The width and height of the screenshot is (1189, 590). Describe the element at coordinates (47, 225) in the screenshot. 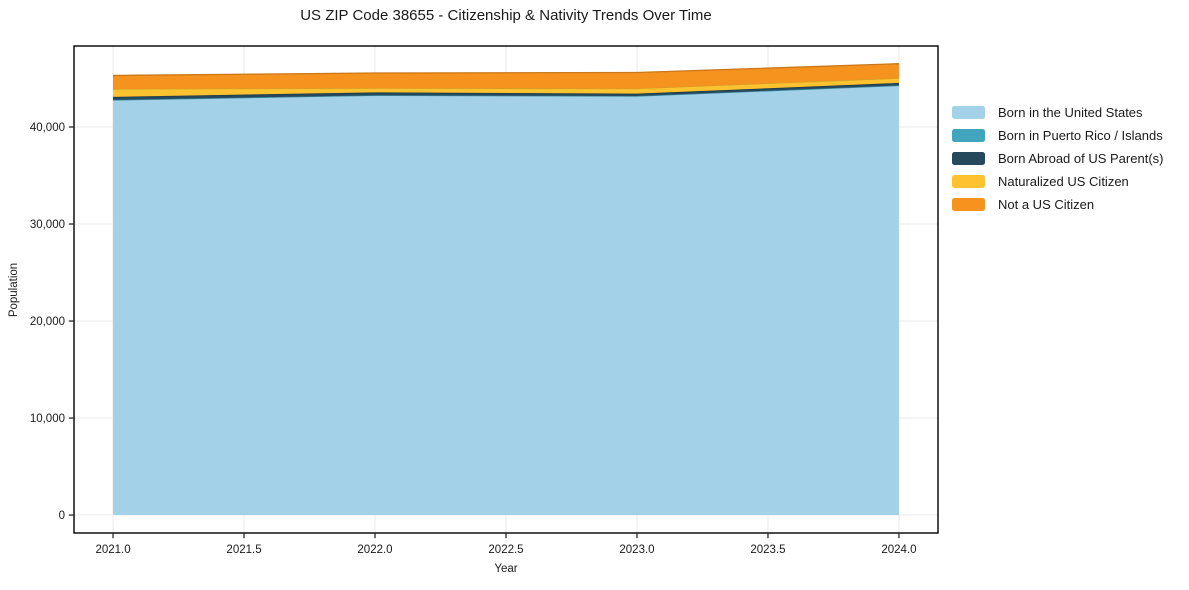

I see `y-tick-label: 30,000` at that location.